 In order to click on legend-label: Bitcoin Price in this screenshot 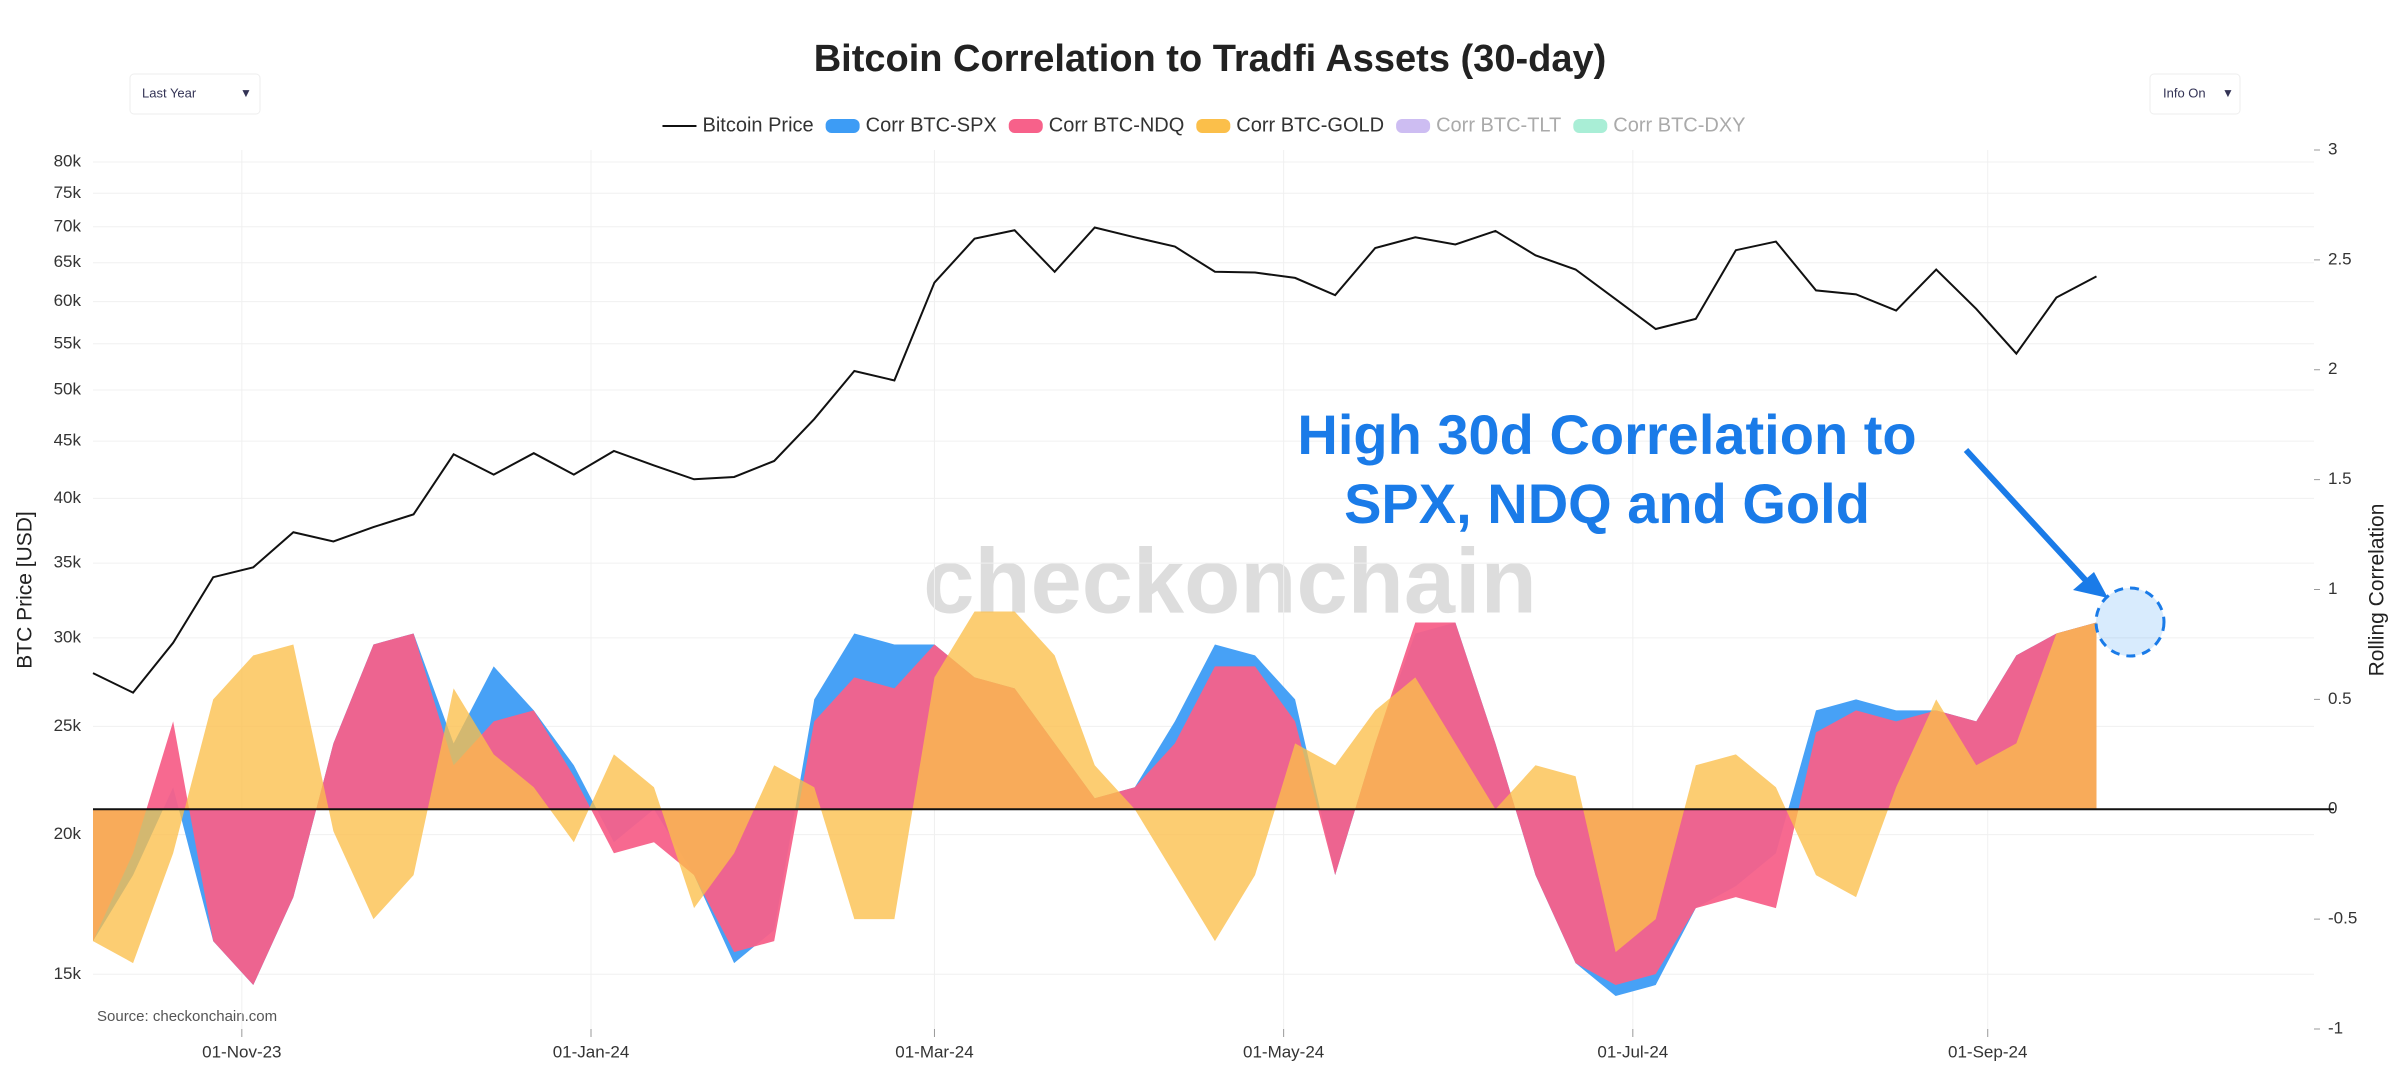, I will do `click(757, 125)`.